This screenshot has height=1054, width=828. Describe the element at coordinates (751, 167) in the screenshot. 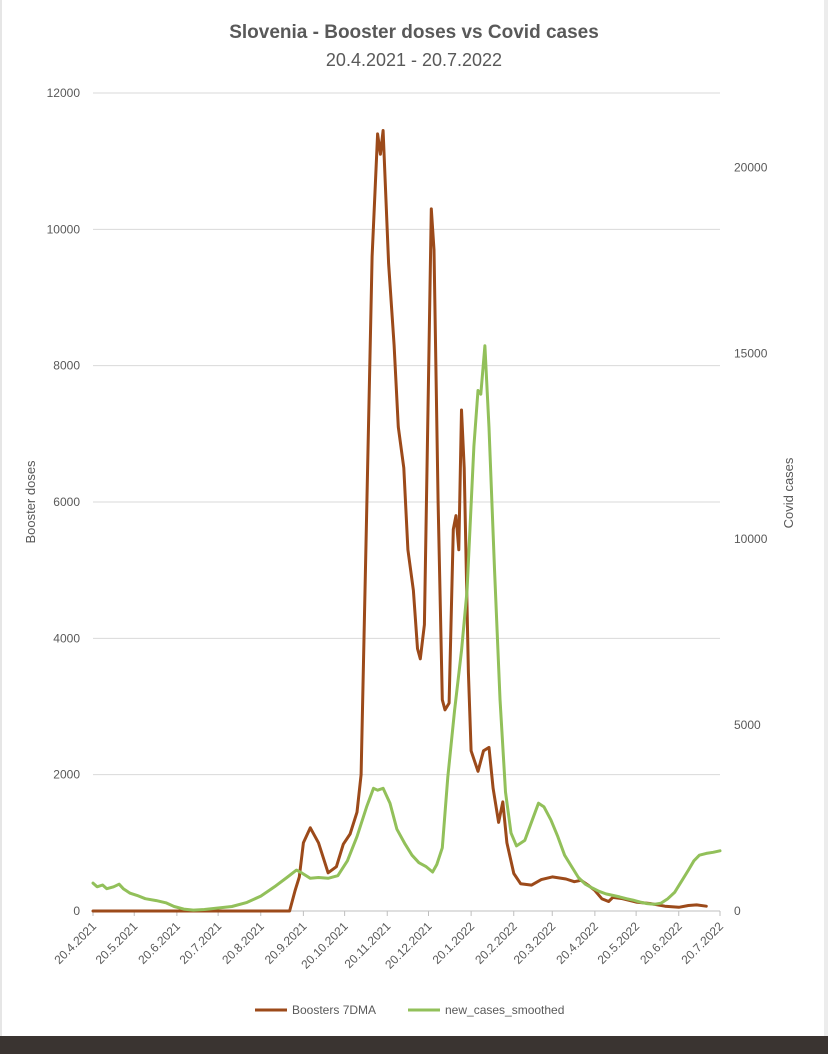

I see `right-tick-label: 20000` at that location.